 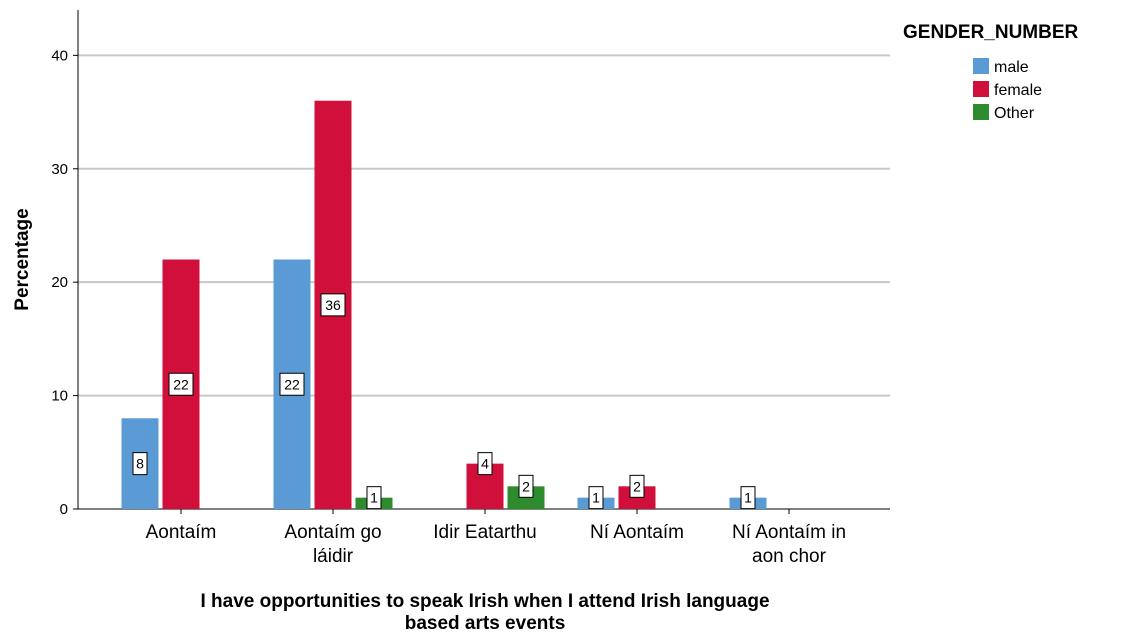 I want to click on legend-label: female, so click(x=1018, y=90).